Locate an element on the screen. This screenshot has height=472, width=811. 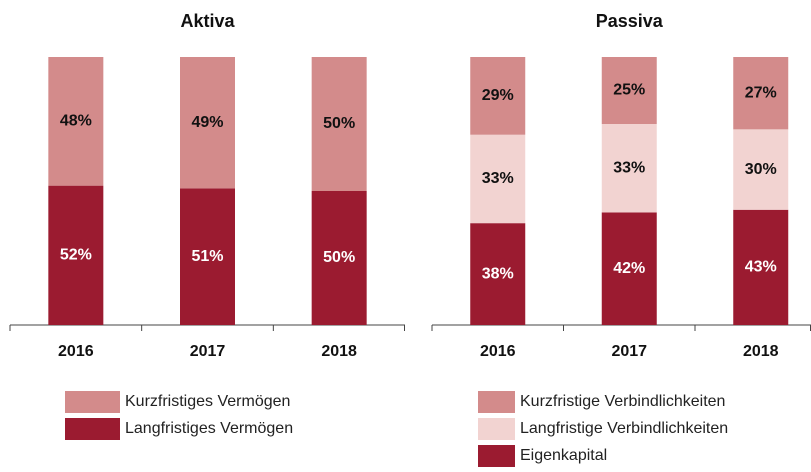
legend-label: Eigenkapital is located at coordinates (563, 455).